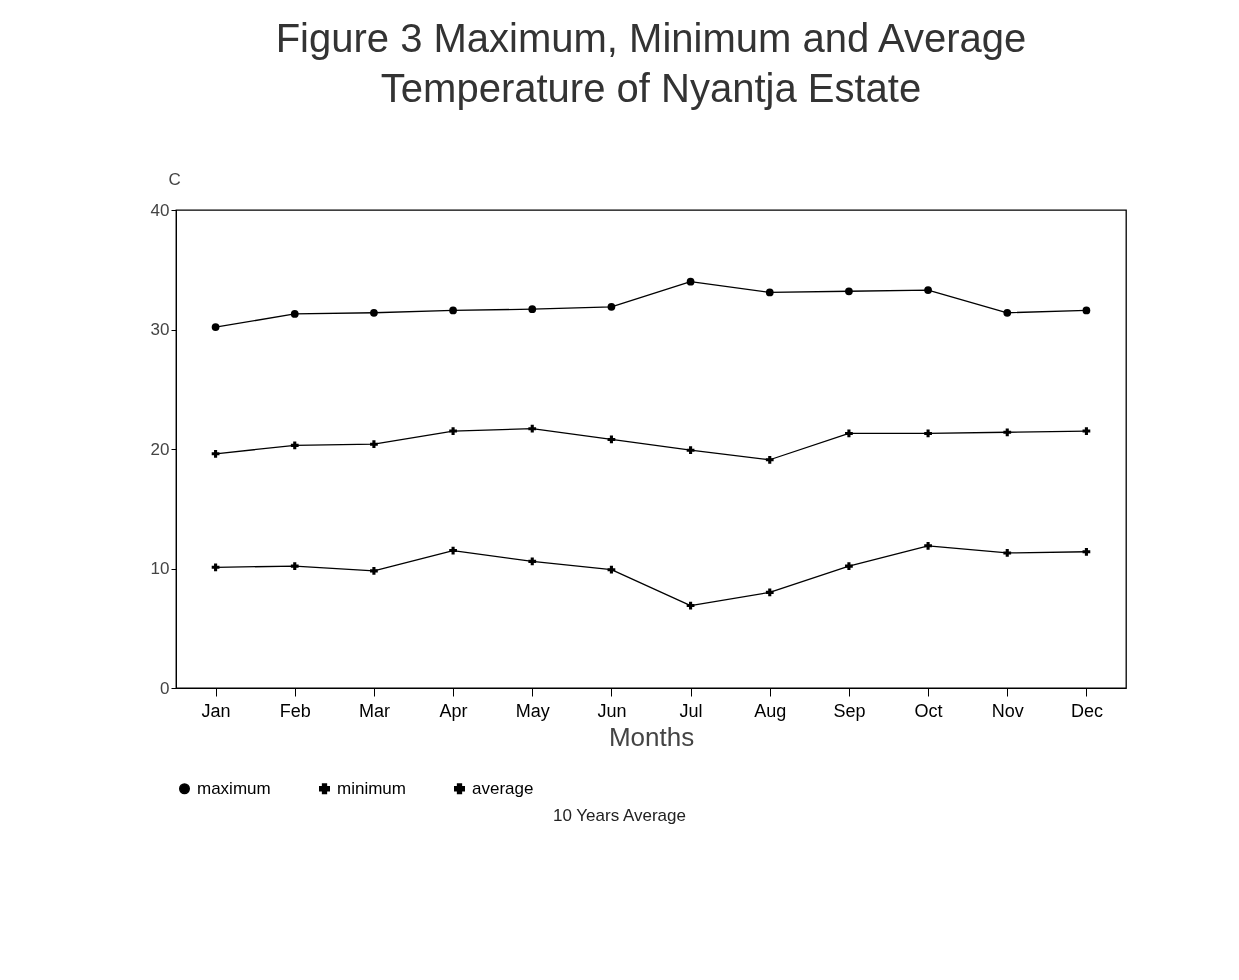  I want to click on x-tick-label: Sep, so click(849, 710).